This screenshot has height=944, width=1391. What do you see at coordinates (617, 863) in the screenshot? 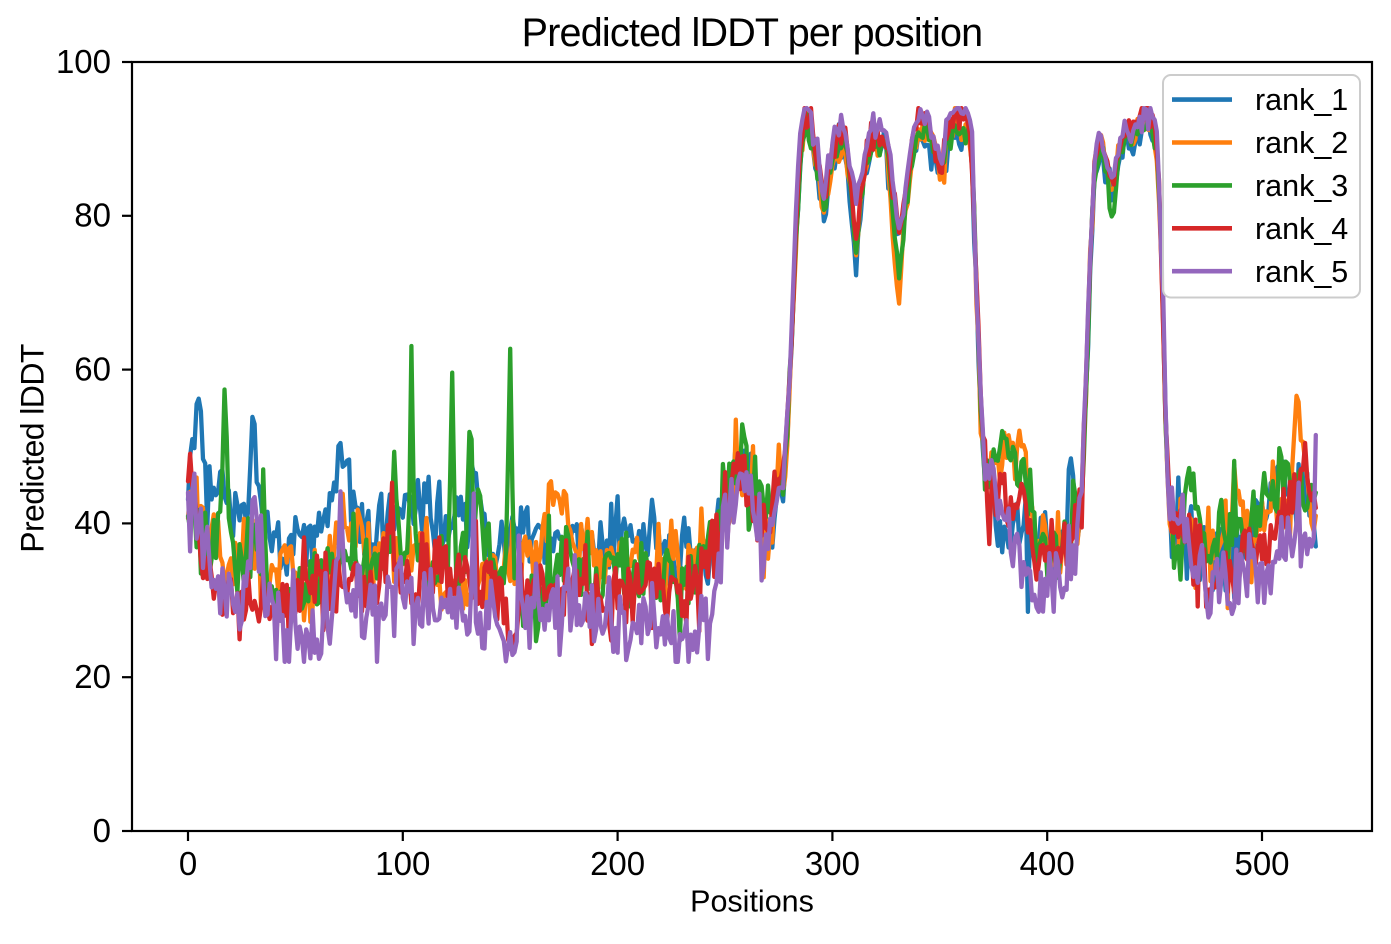
I see `svg-text: 200` at bounding box center [617, 863].